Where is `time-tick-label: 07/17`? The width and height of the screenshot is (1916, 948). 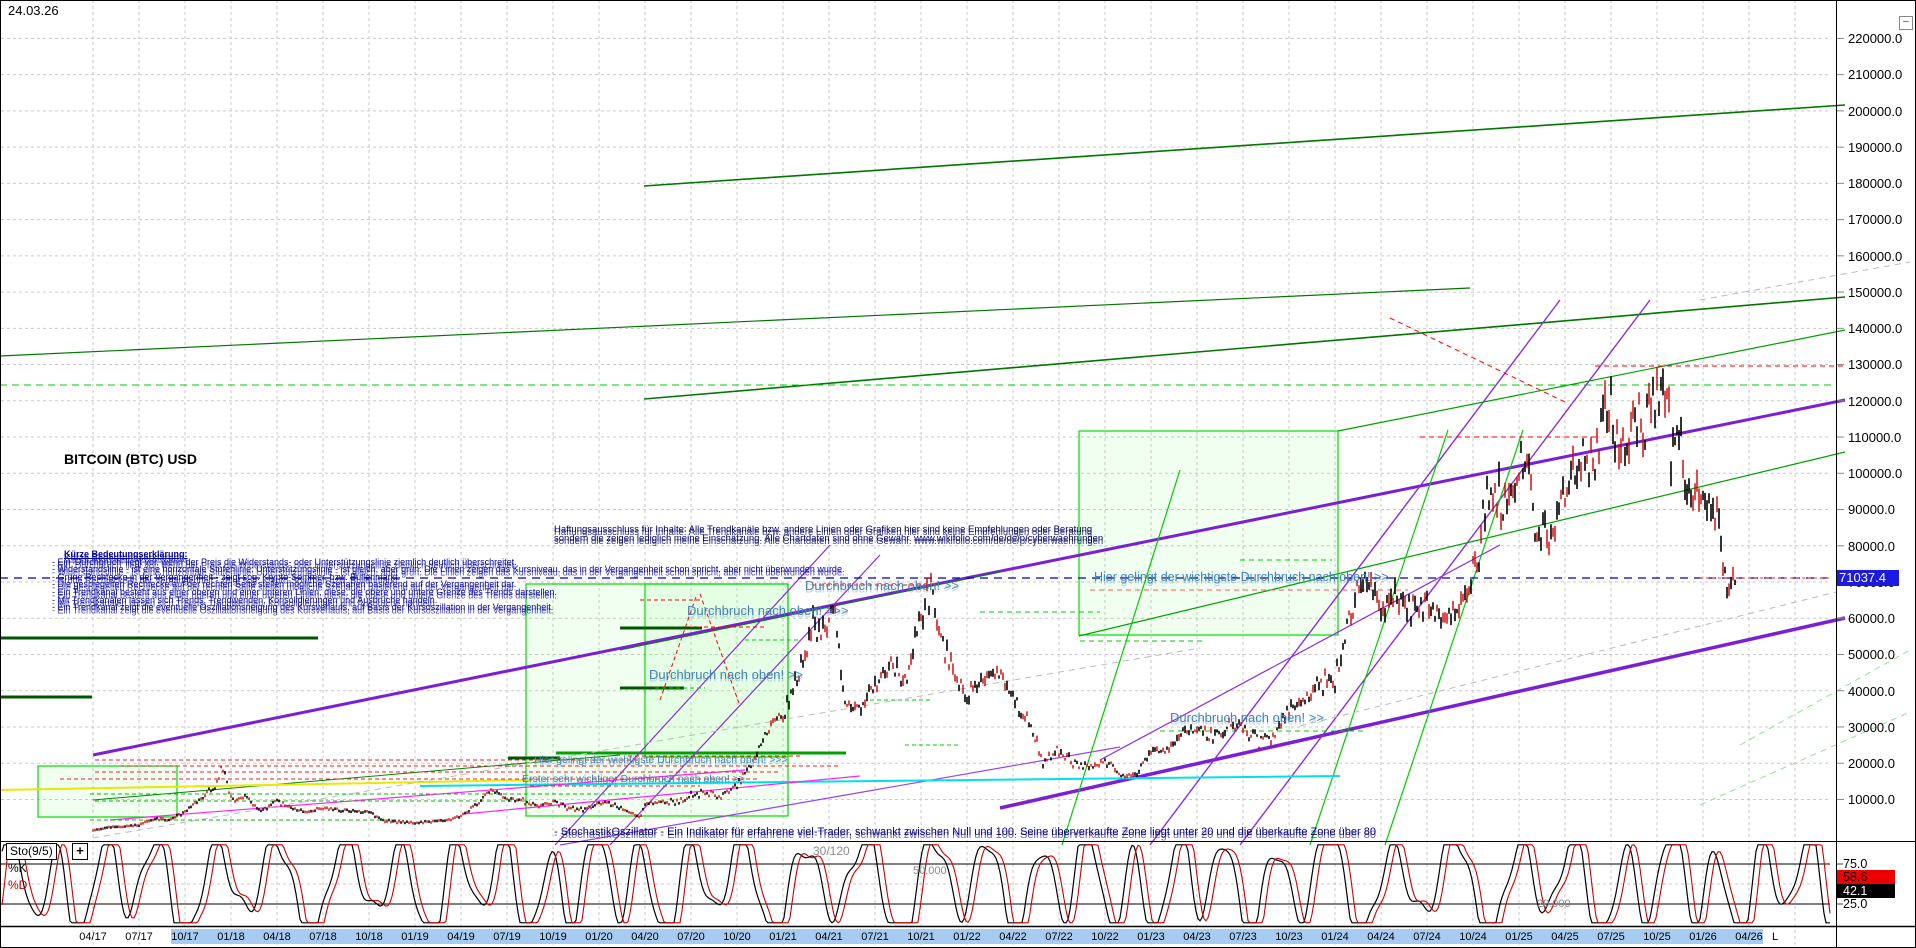 time-tick-label: 07/17 is located at coordinates (139, 937).